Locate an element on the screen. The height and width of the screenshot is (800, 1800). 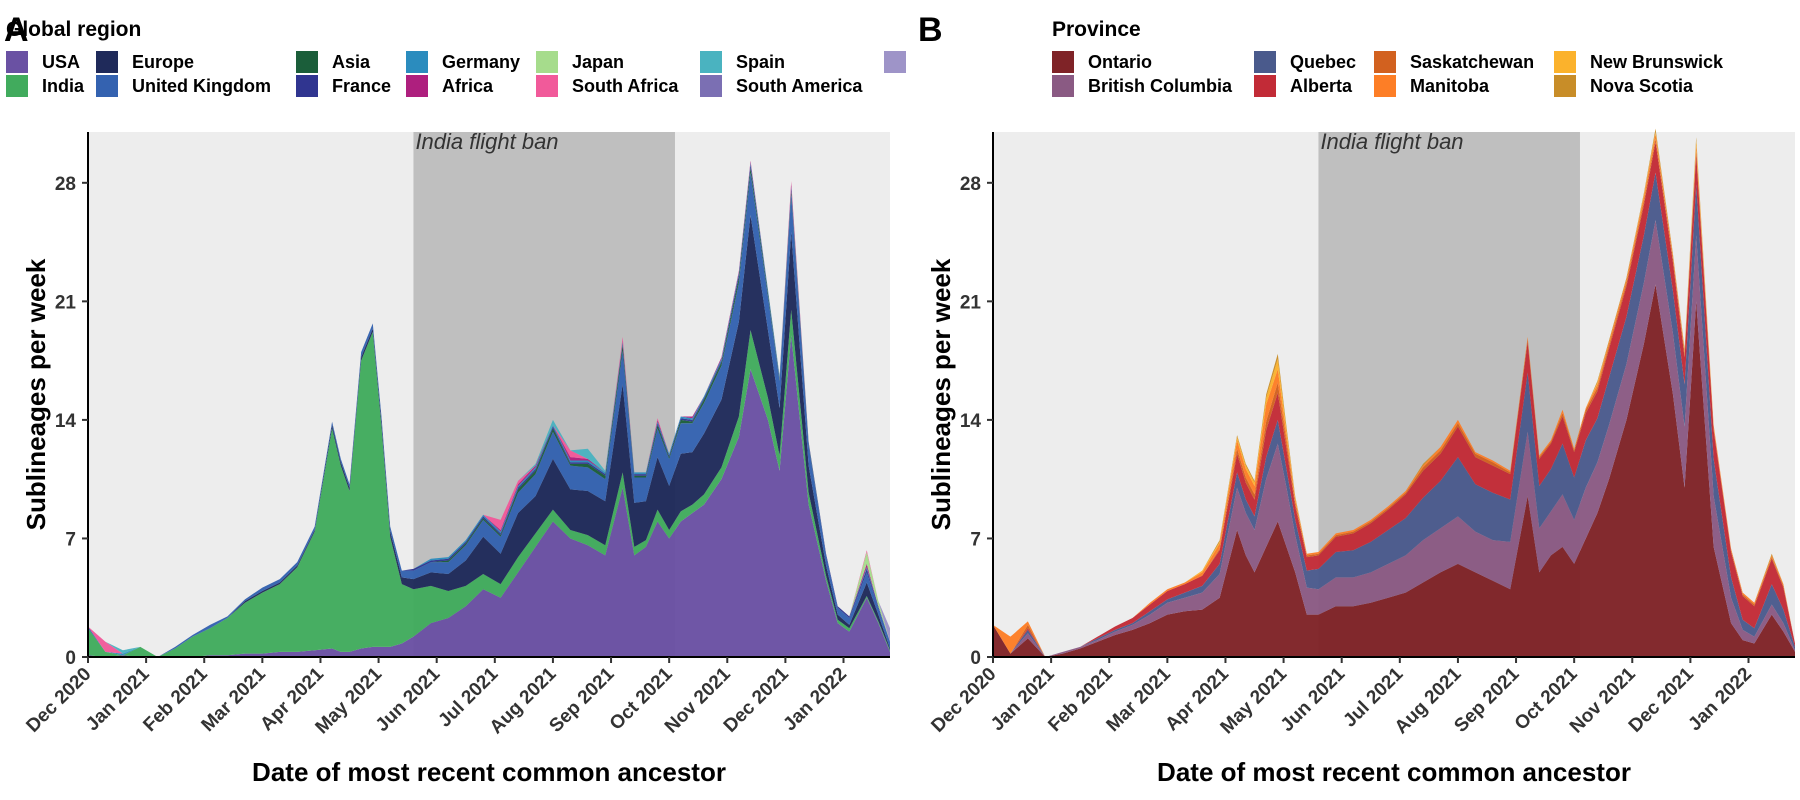
legend-label: India is located at coordinates (63, 86).